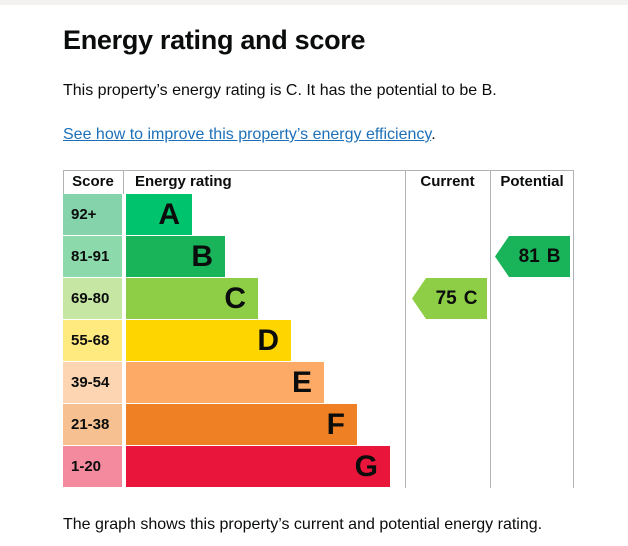 This screenshot has height=546, width=628. Describe the element at coordinates (192, 298) in the screenshot. I see `rating-bar-c: C` at that location.